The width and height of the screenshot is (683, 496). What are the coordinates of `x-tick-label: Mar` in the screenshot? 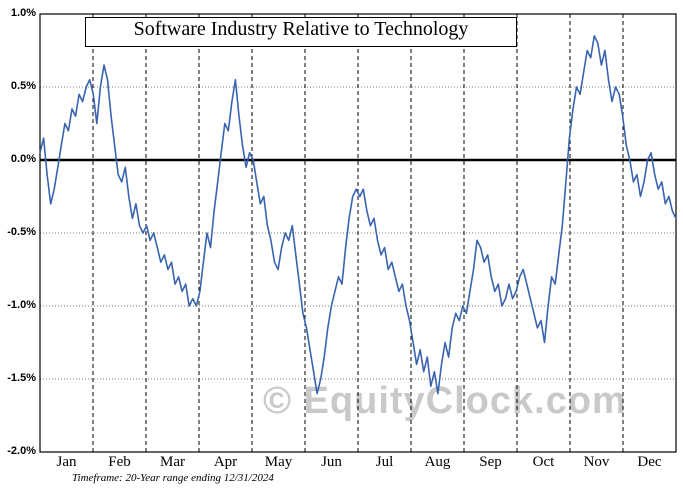 It's located at (172, 462).